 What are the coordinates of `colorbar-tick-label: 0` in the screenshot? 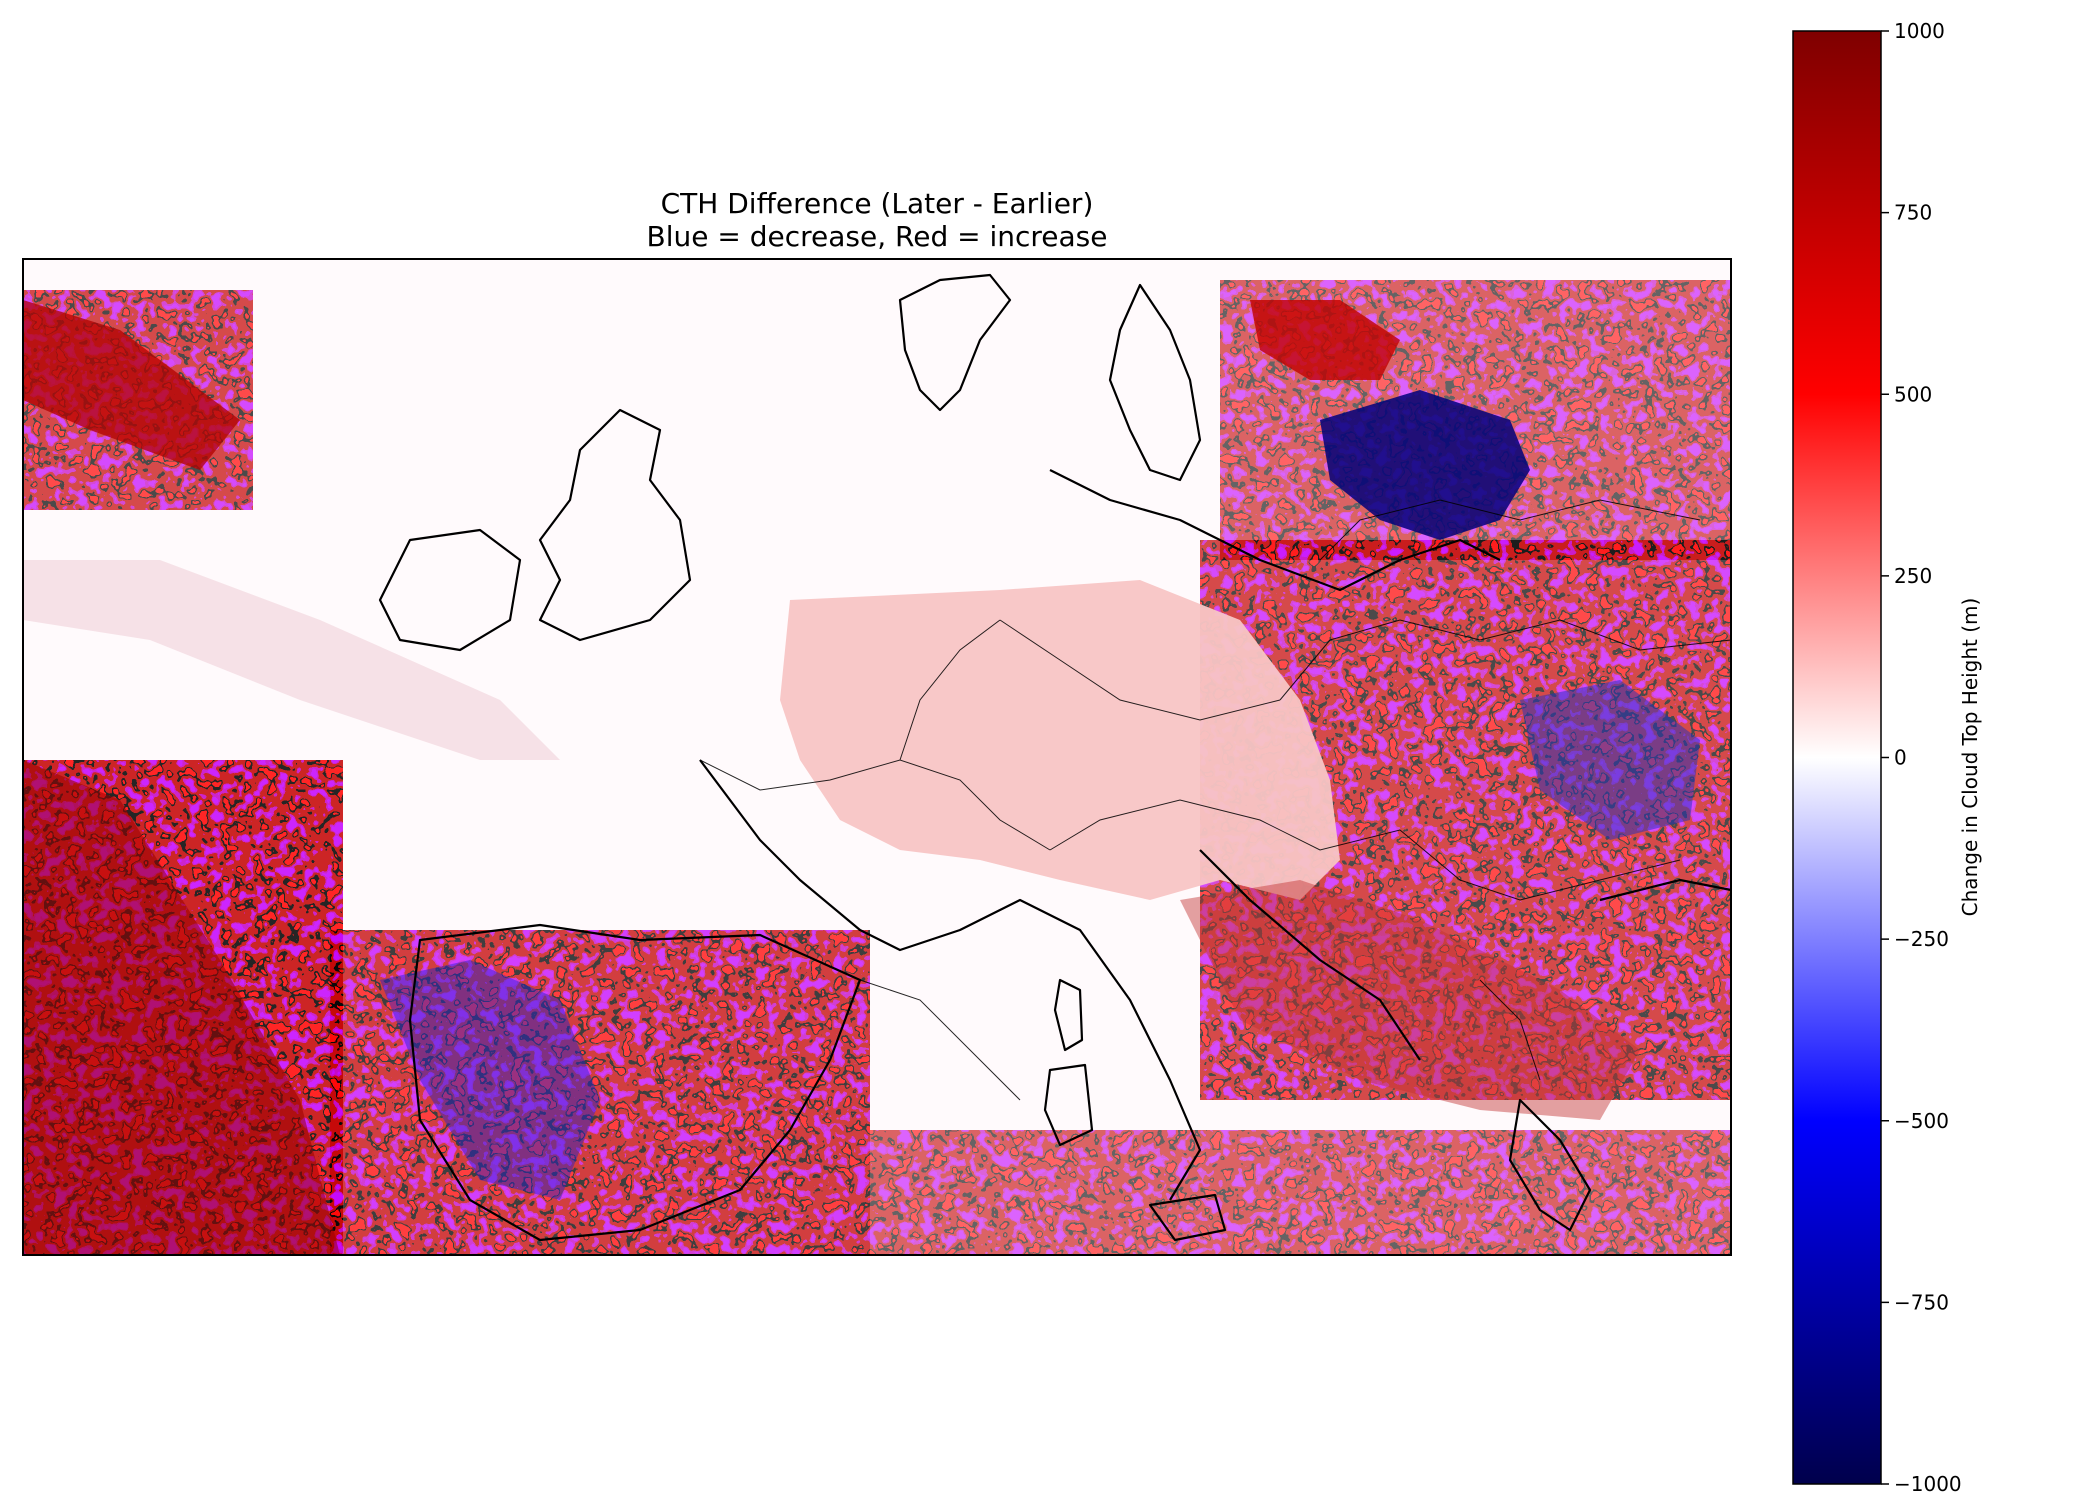 It's located at (1900, 758).